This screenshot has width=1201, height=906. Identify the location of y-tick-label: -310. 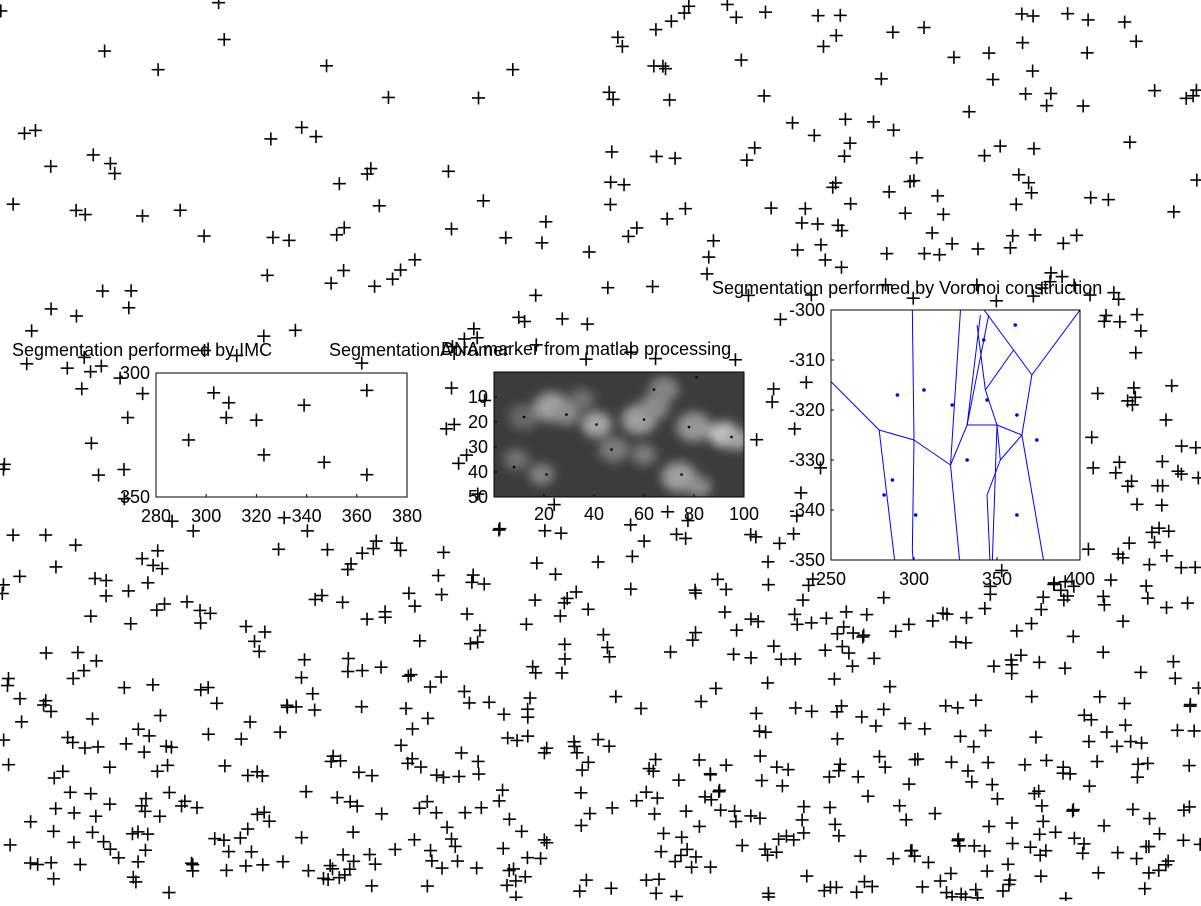
(807, 360).